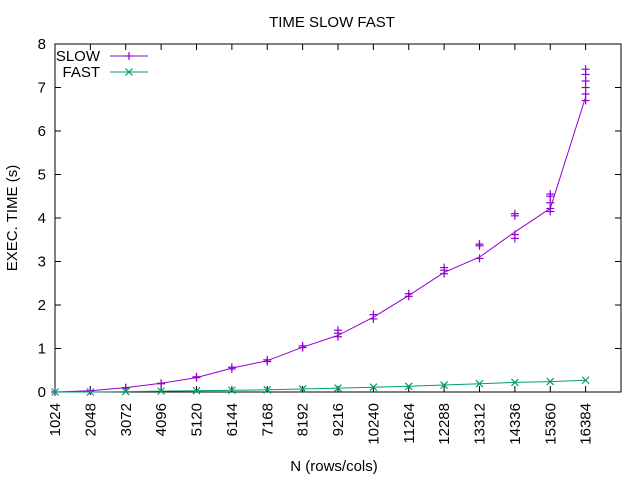 The height and width of the screenshot is (480, 640). I want to click on x-tick-label: 16384, so click(586, 424).